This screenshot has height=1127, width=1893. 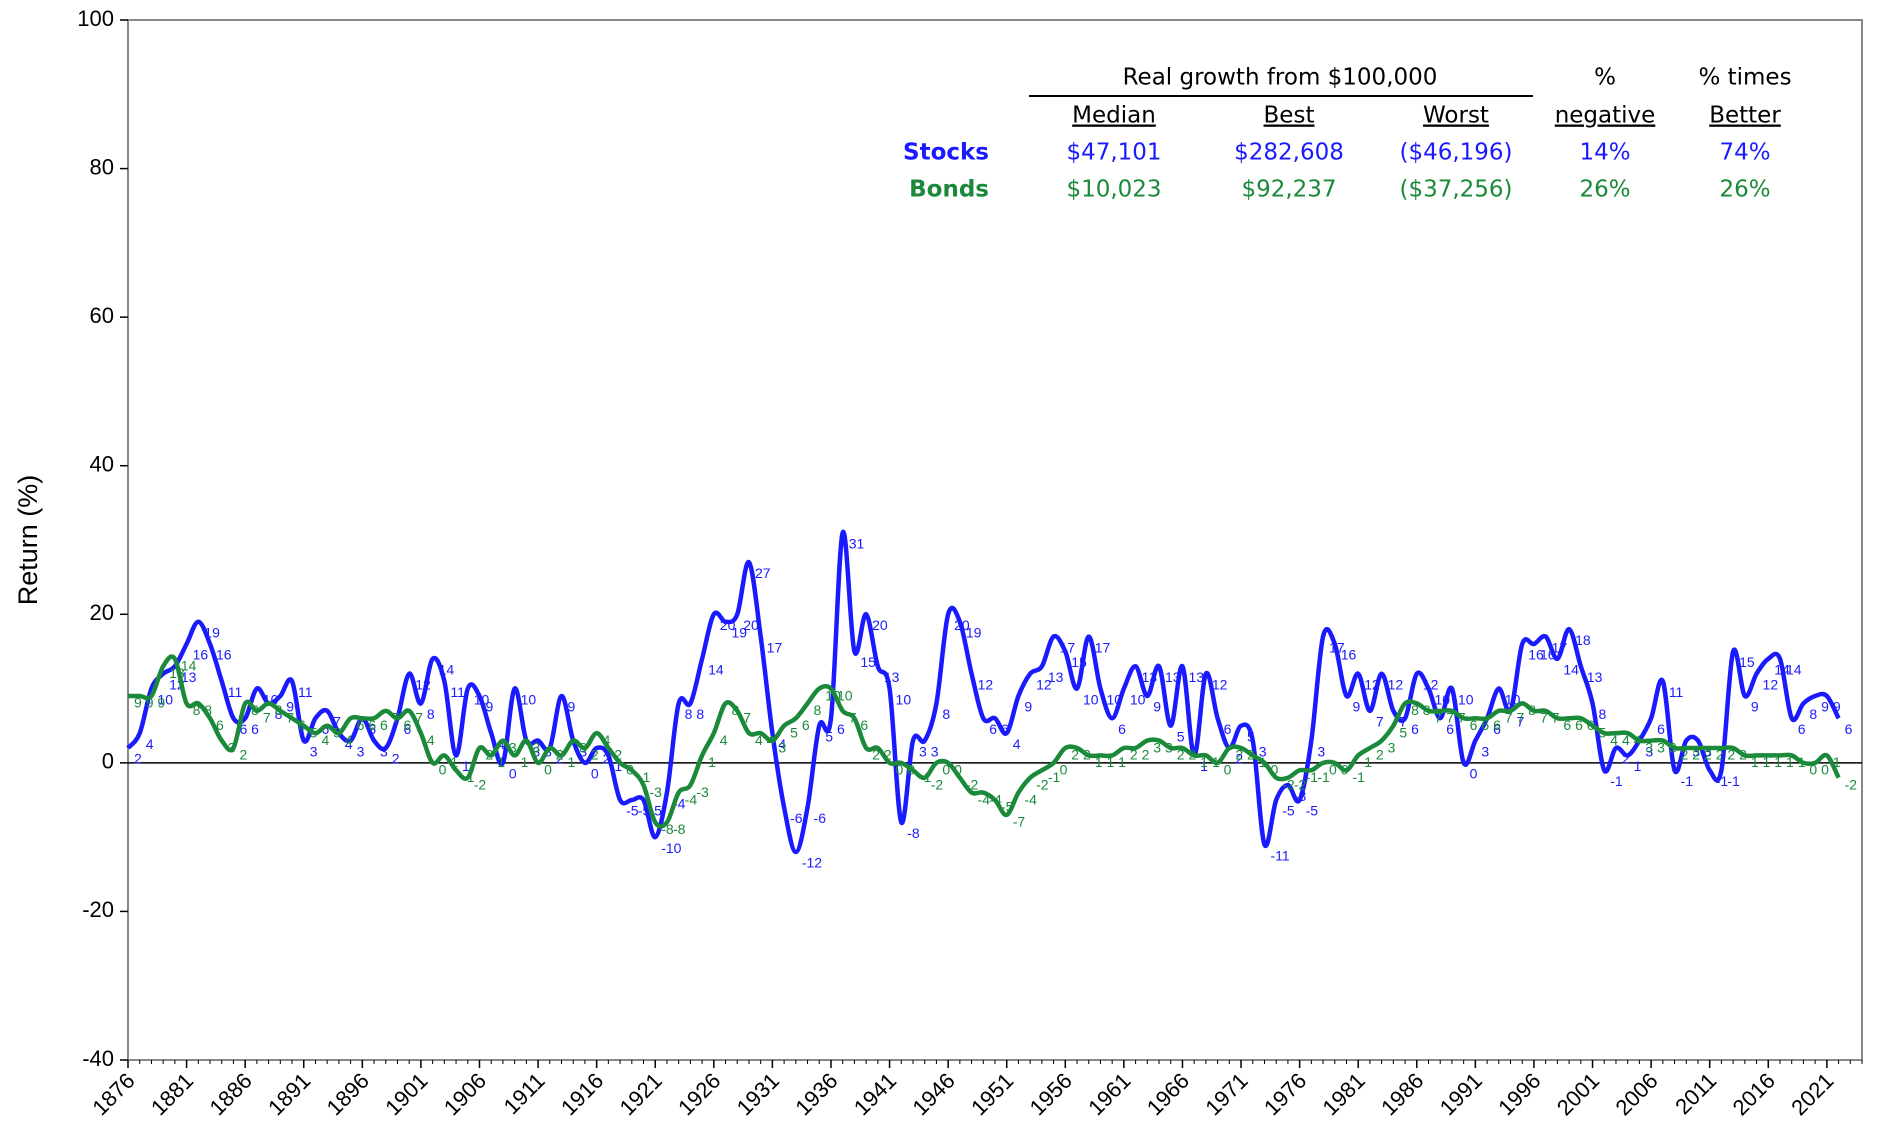 I want to click on y-tick-label: 60, so click(x=102, y=315).